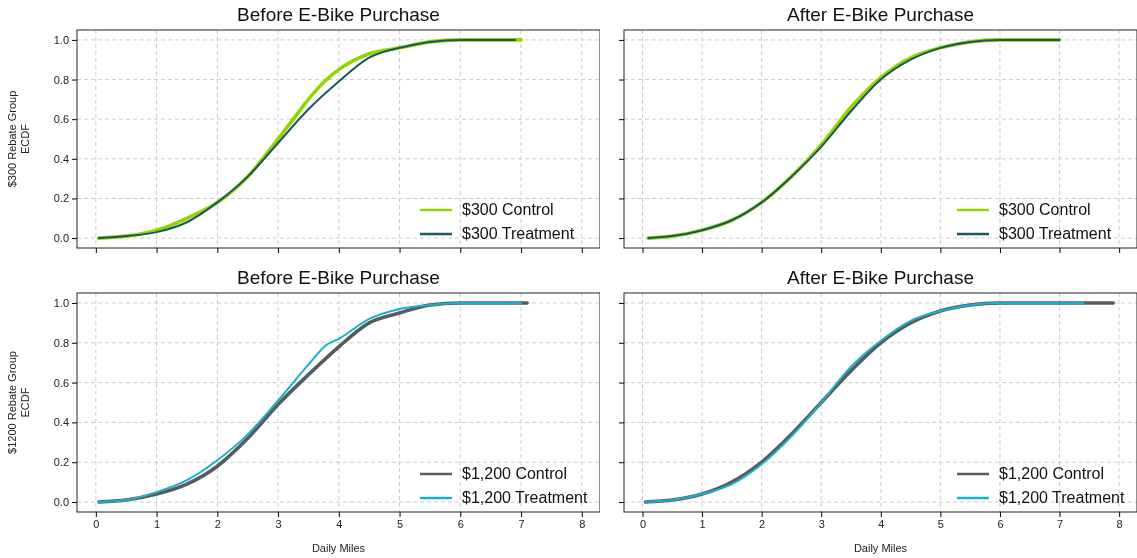  Describe the element at coordinates (18, 139) in the screenshot. I see `y-axis-title: $300 Rebate Group ECDF` at that location.